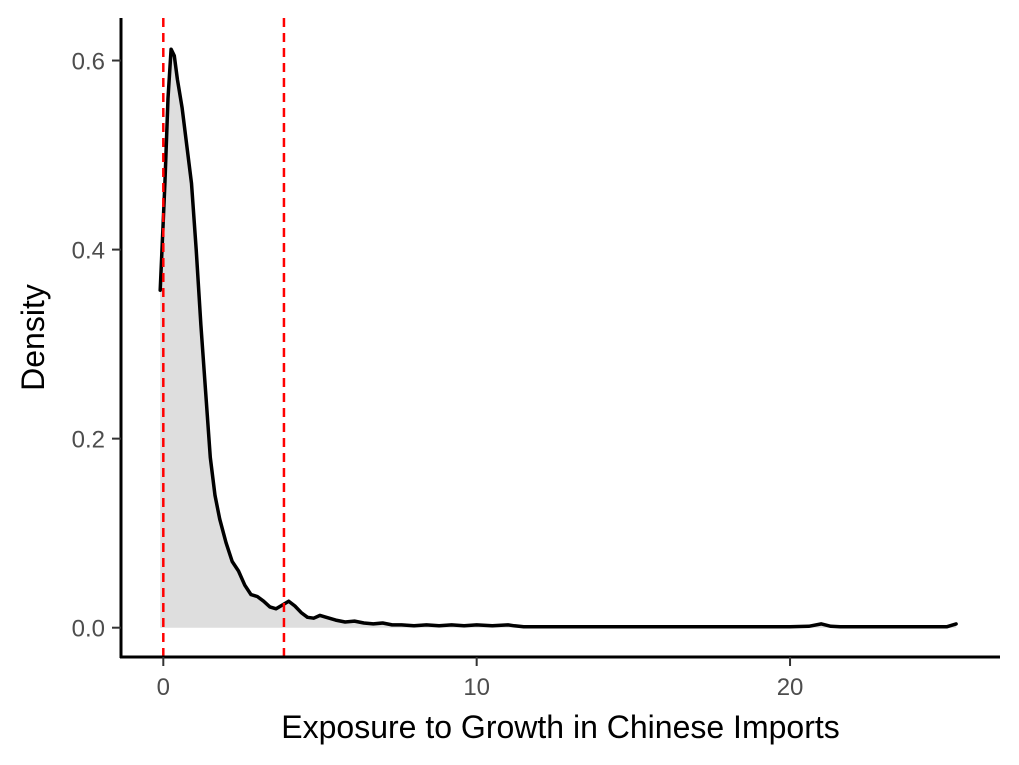 The image size is (1019, 765). What do you see at coordinates (790, 687) in the screenshot?
I see `x-tick-label: 20` at bounding box center [790, 687].